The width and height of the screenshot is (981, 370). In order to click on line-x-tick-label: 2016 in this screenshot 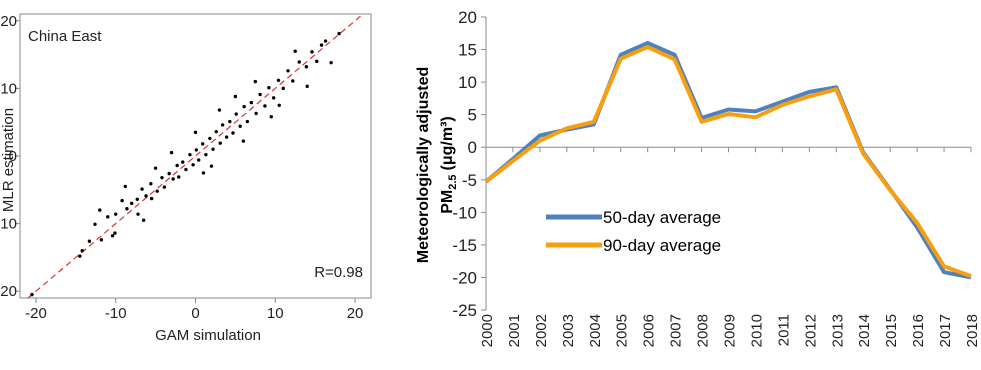, I will do `click(918, 330)`.